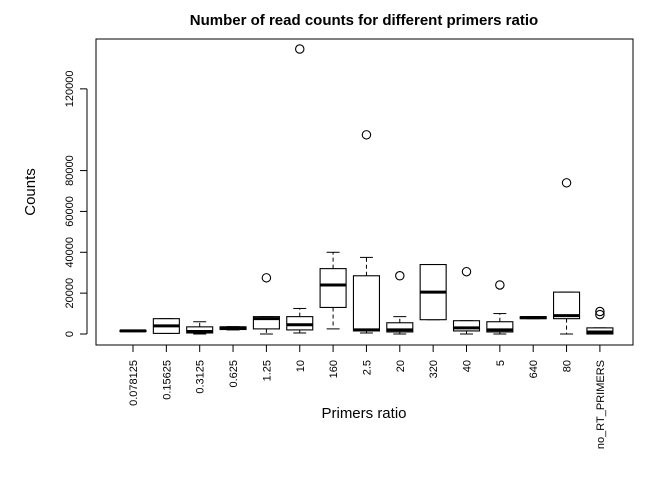  What do you see at coordinates (266, 304) in the screenshot?
I see `box-1.25` at bounding box center [266, 304].